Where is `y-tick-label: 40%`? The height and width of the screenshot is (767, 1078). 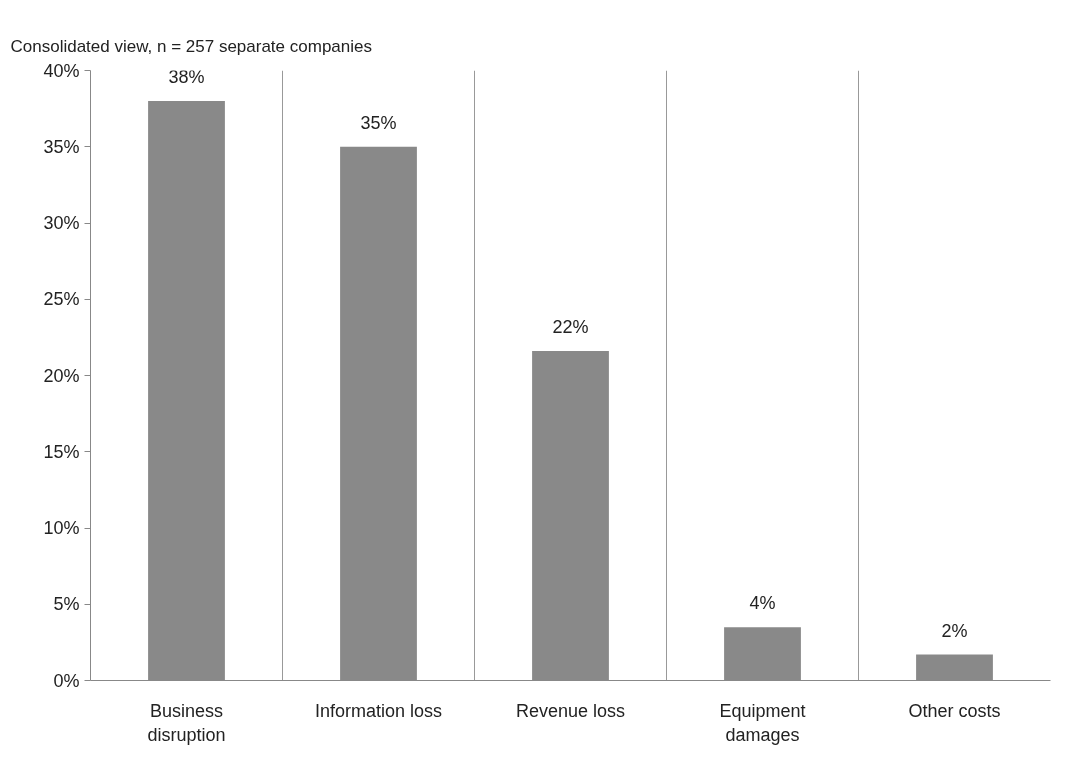
y-tick-label: 40% is located at coordinates (61, 70).